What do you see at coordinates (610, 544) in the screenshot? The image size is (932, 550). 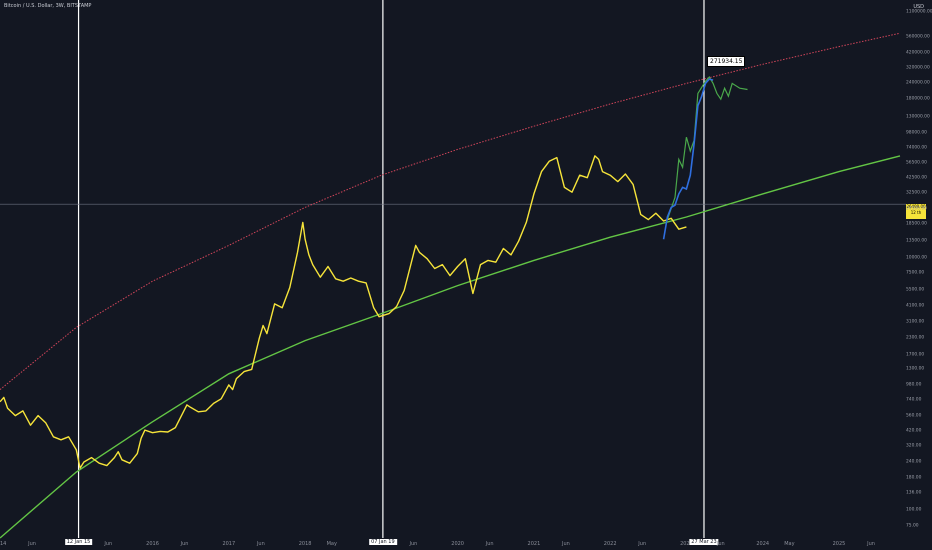 I see `x-tick-label: 2022` at bounding box center [610, 544].